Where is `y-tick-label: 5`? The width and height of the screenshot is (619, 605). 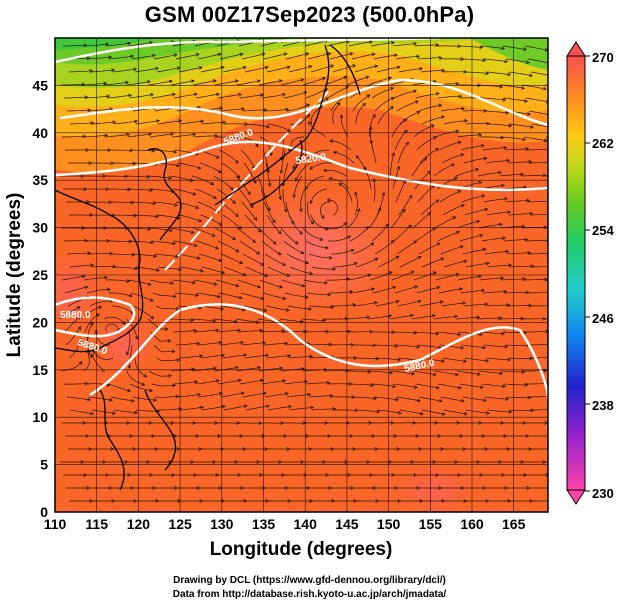 y-tick-label: 5 is located at coordinates (44, 465).